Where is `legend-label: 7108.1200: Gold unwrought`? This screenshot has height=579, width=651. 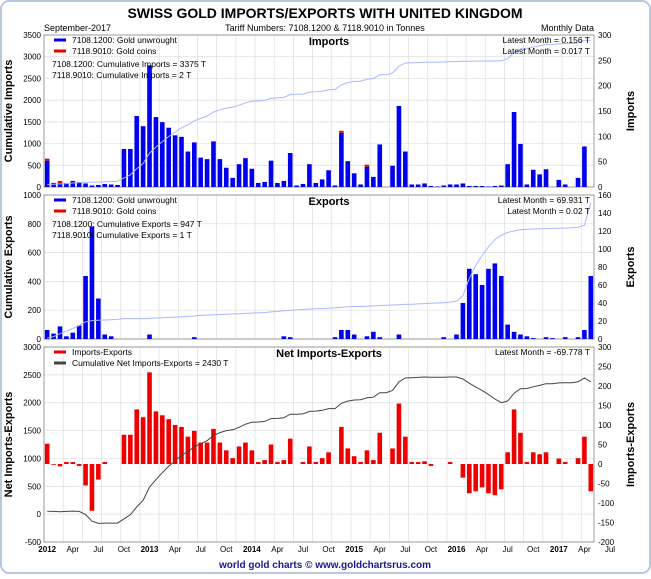 legend-label: 7108.1200: Gold unwrought is located at coordinates (125, 40).